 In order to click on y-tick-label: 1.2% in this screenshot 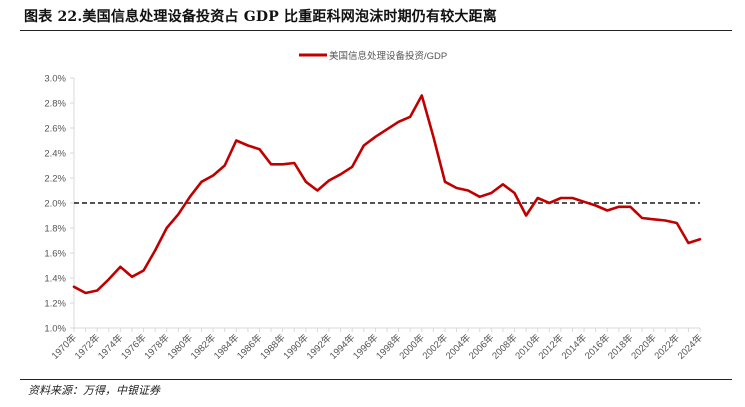, I will do `click(55, 304)`.